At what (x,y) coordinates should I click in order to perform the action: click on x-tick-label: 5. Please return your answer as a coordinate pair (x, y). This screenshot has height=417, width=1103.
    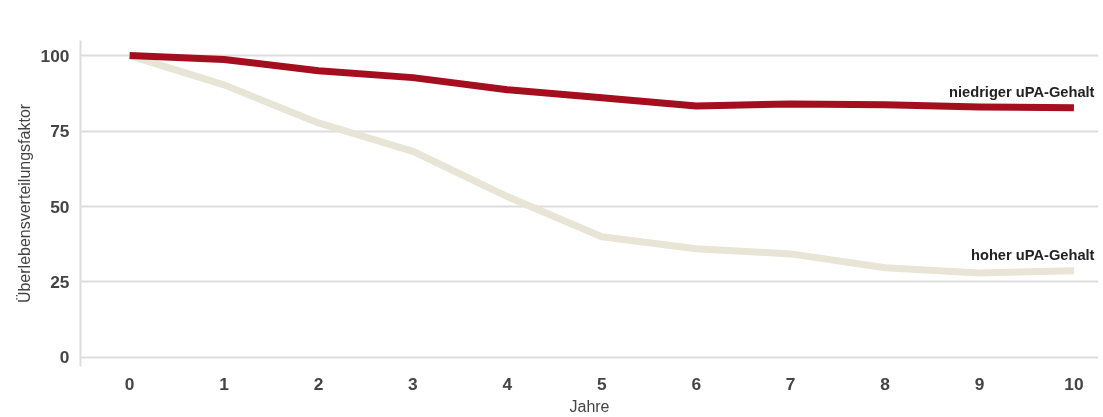
    Looking at the image, I should click on (601, 383).